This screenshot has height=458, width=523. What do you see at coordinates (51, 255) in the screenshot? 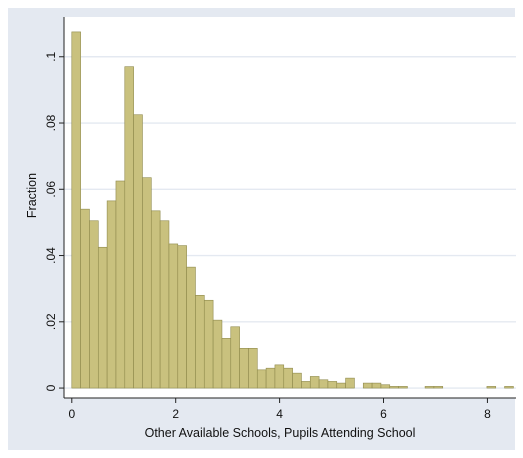
I see `y-tick-label: .04` at bounding box center [51, 255].